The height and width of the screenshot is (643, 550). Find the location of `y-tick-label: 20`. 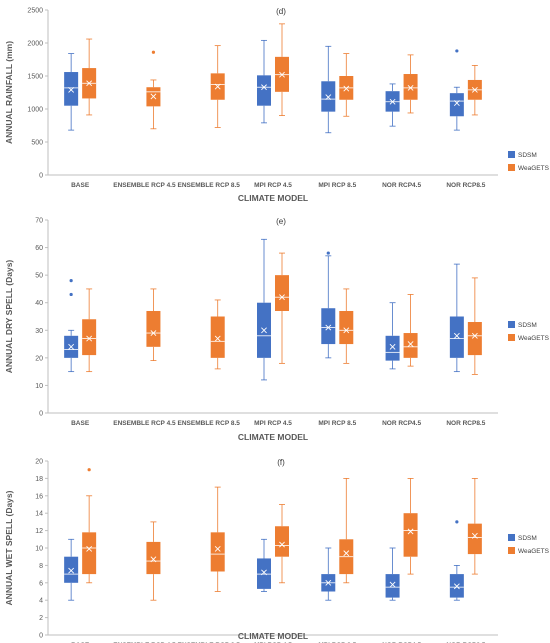

y-tick-label: 20 is located at coordinates (39, 462).